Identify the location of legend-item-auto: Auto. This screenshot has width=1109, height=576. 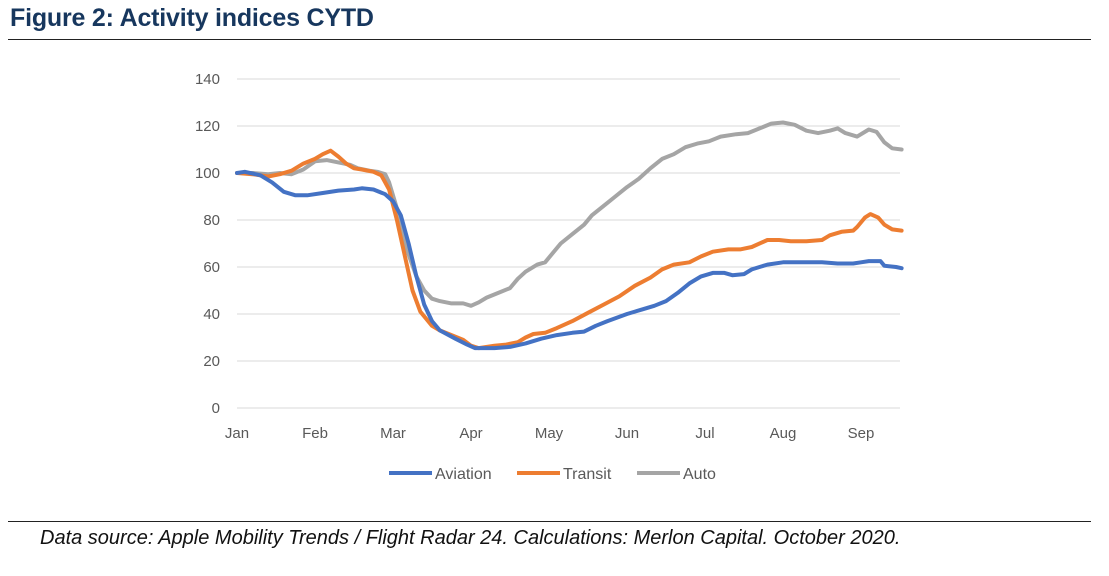
(676, 474).